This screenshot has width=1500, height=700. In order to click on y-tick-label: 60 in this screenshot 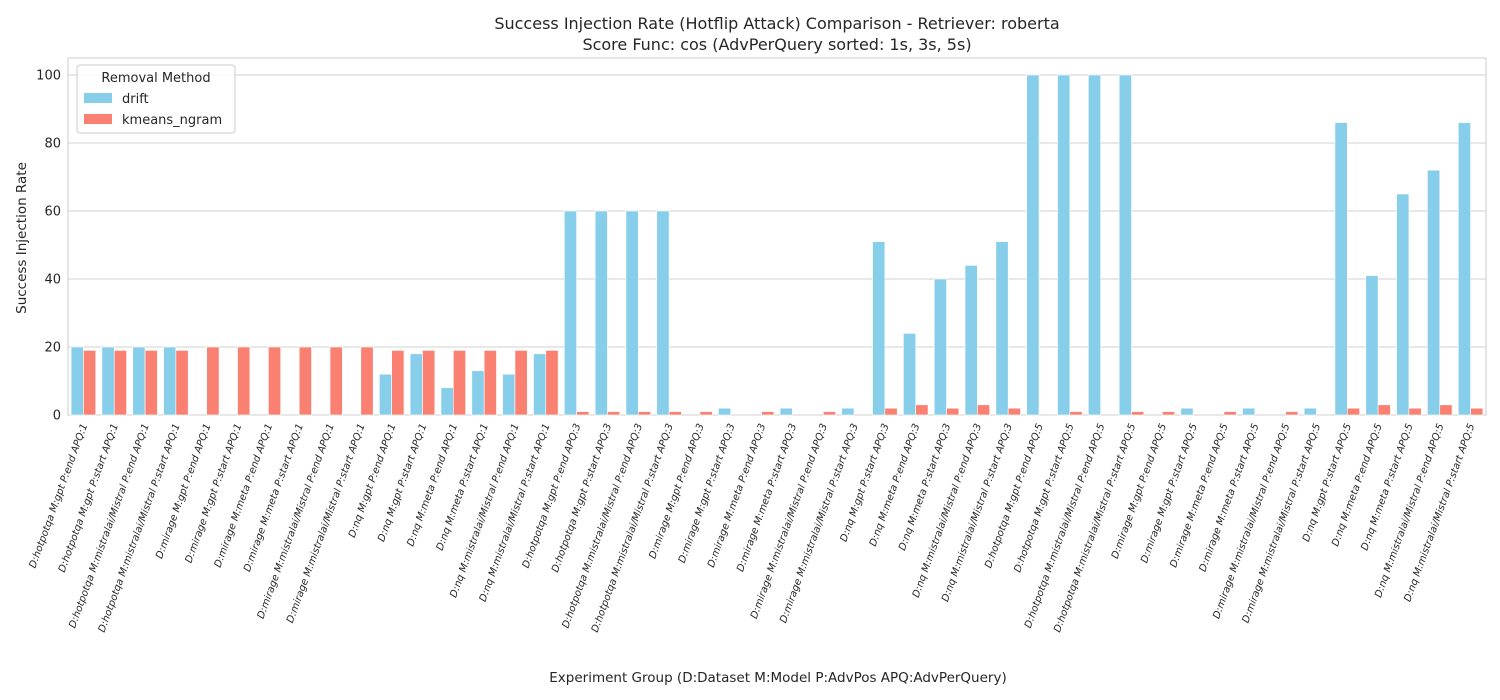, I will do `click(52, 212)`.